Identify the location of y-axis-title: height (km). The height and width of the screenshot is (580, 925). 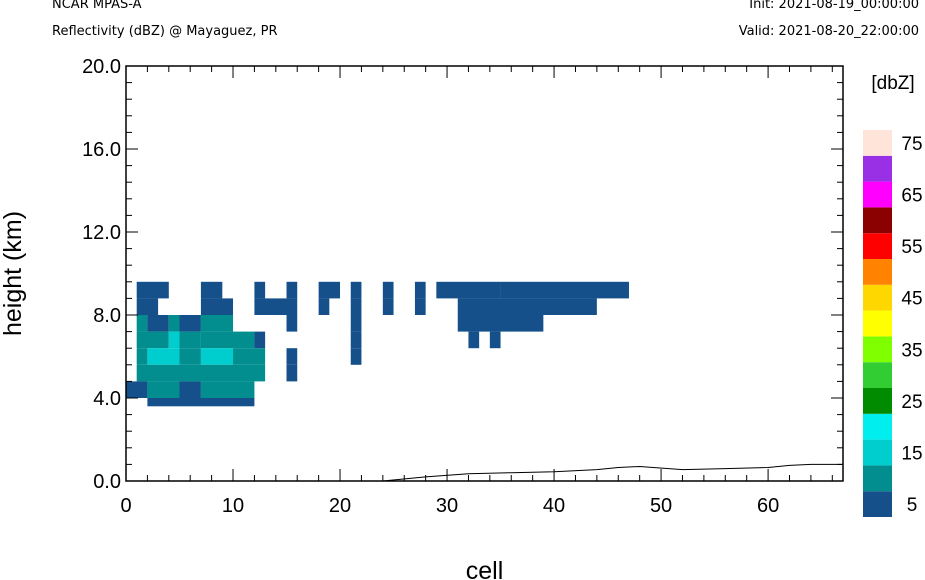
(13, 273).